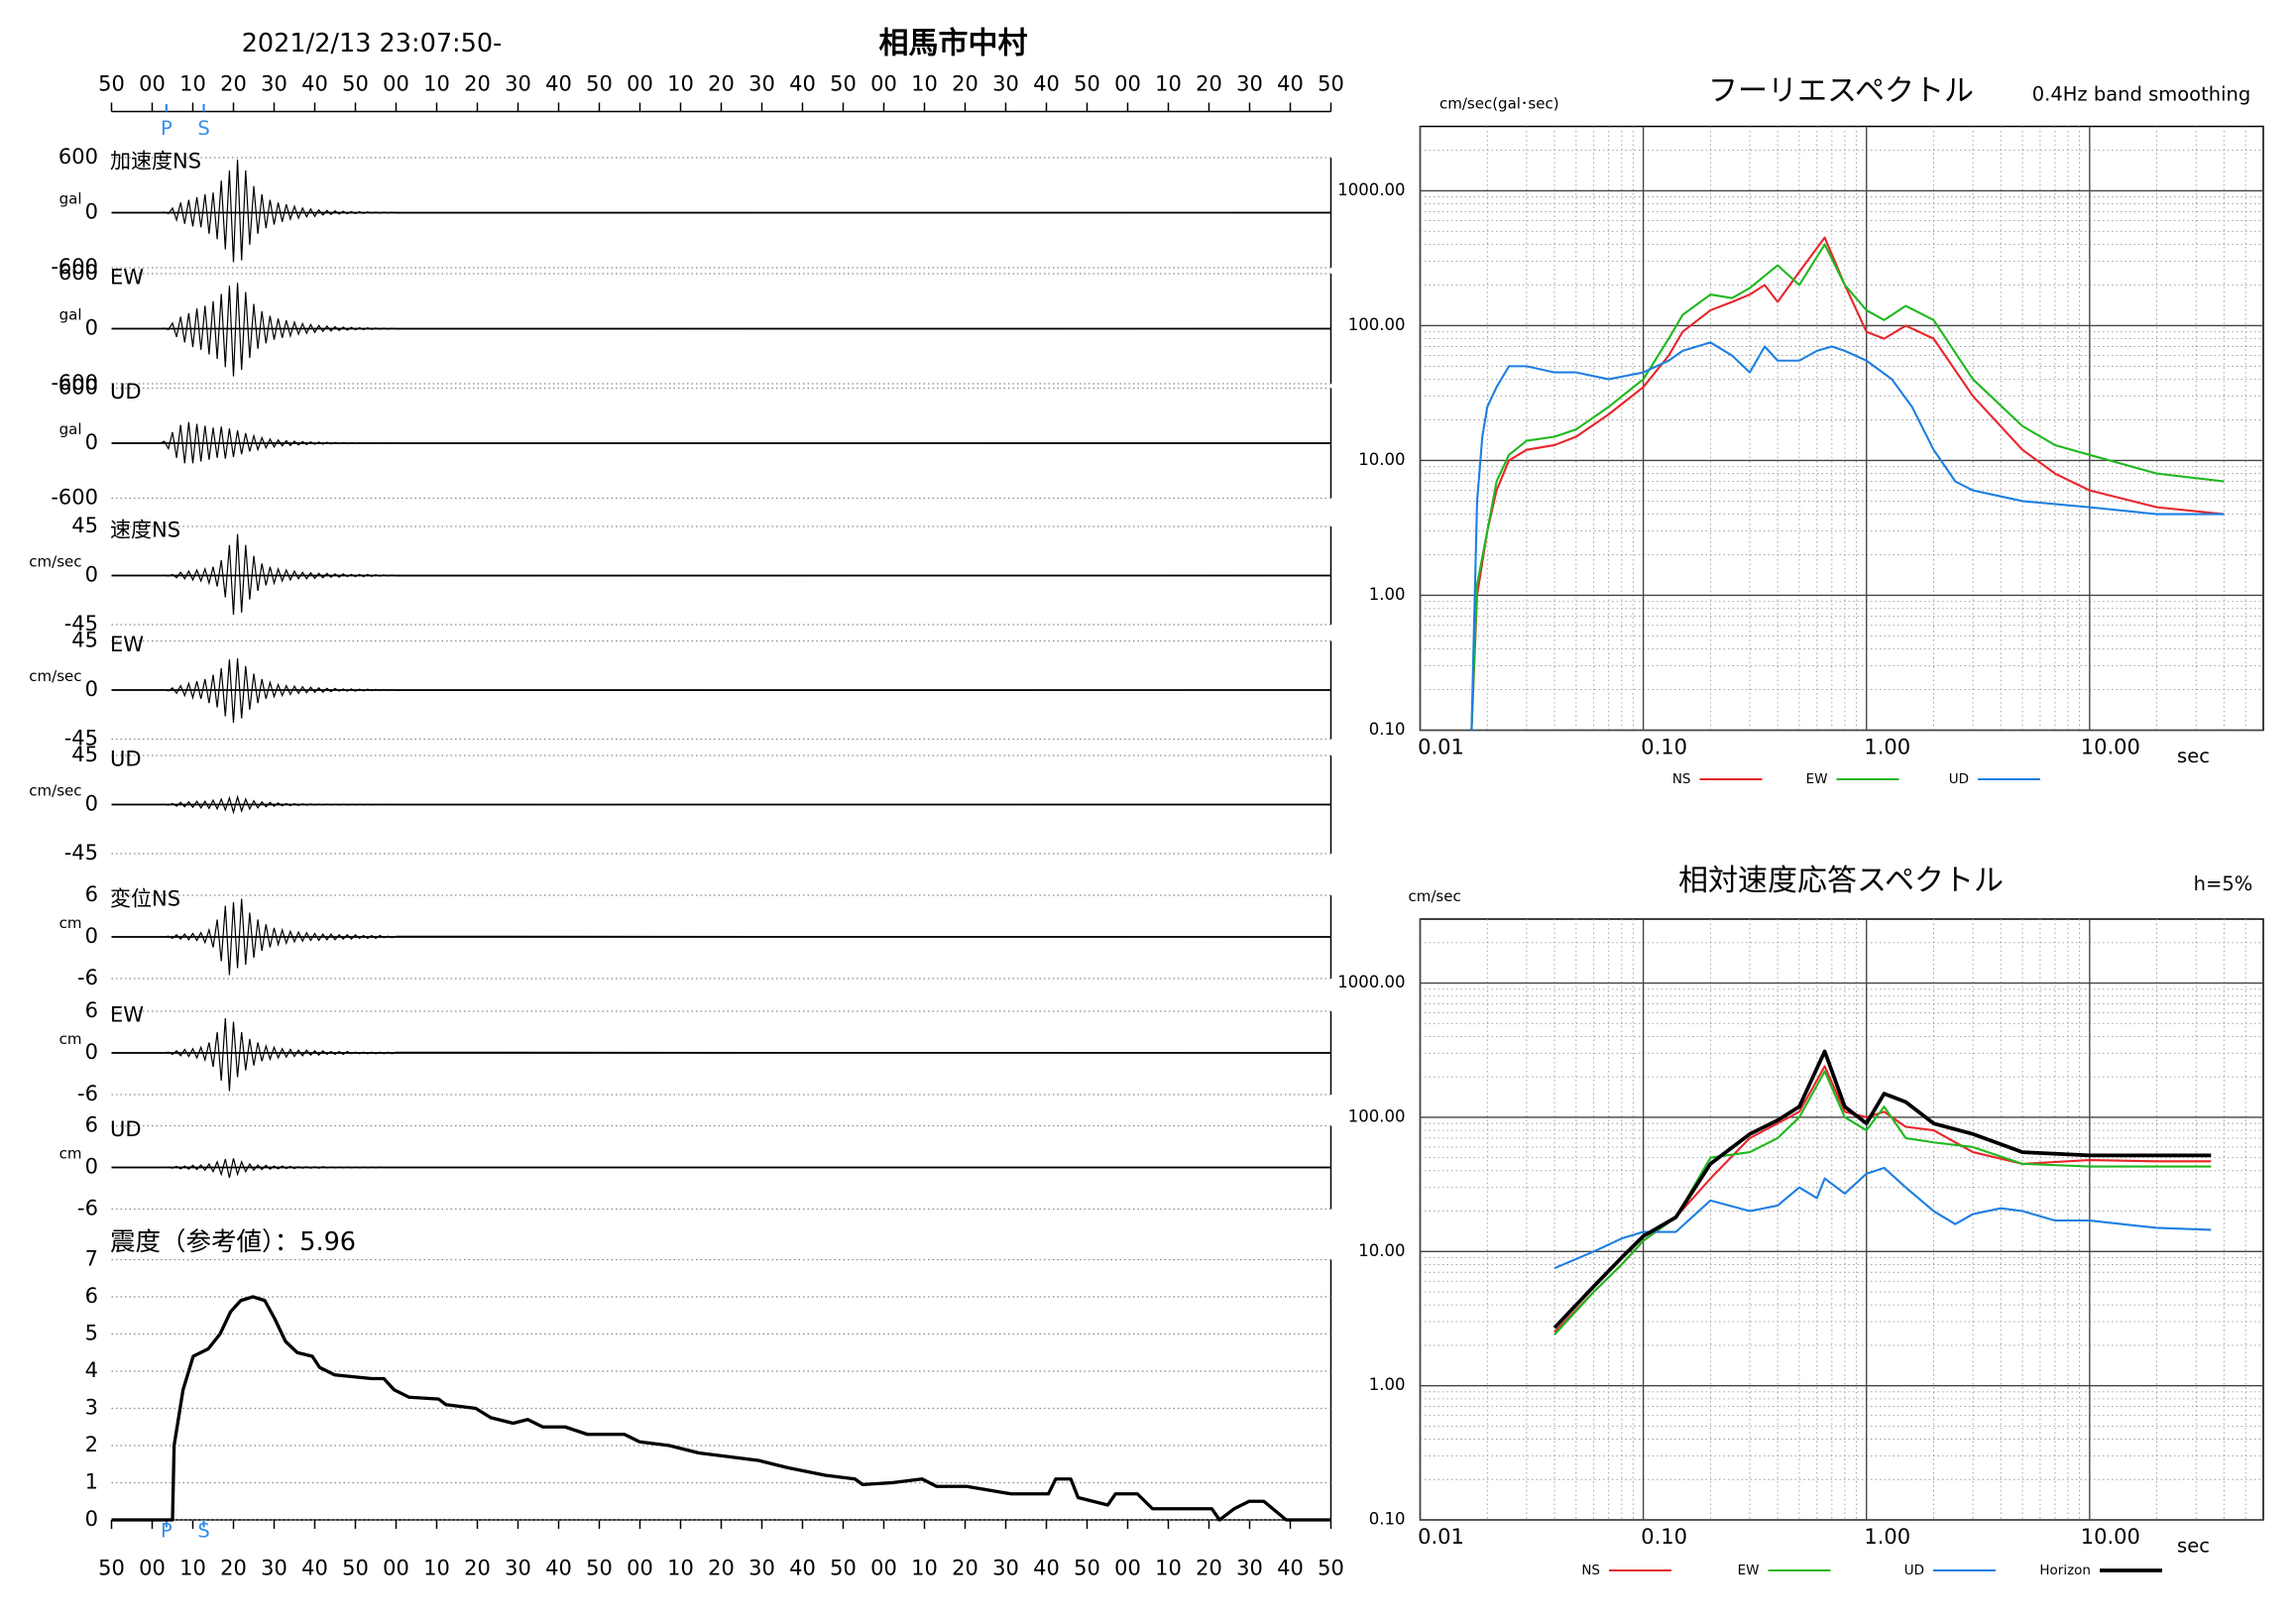  What do you see at coordinates (1591, 1570) in the screenshot?
I see `legend-label: NS` at bounding box center [1591, 1570].